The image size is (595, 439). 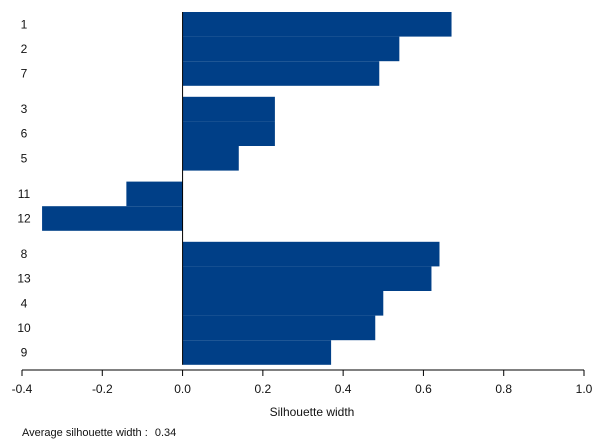 I want to click on category-label-5: 5, so click(x=24, y=158).